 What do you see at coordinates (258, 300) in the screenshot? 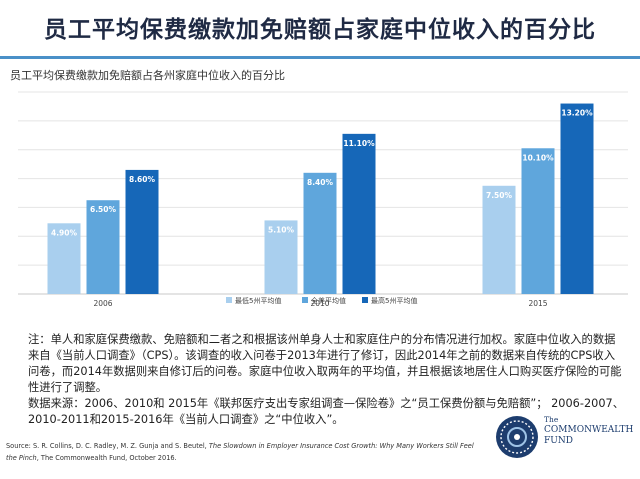
I see `legend-label: 最低5州平均值` at bounding box center [258, 300].